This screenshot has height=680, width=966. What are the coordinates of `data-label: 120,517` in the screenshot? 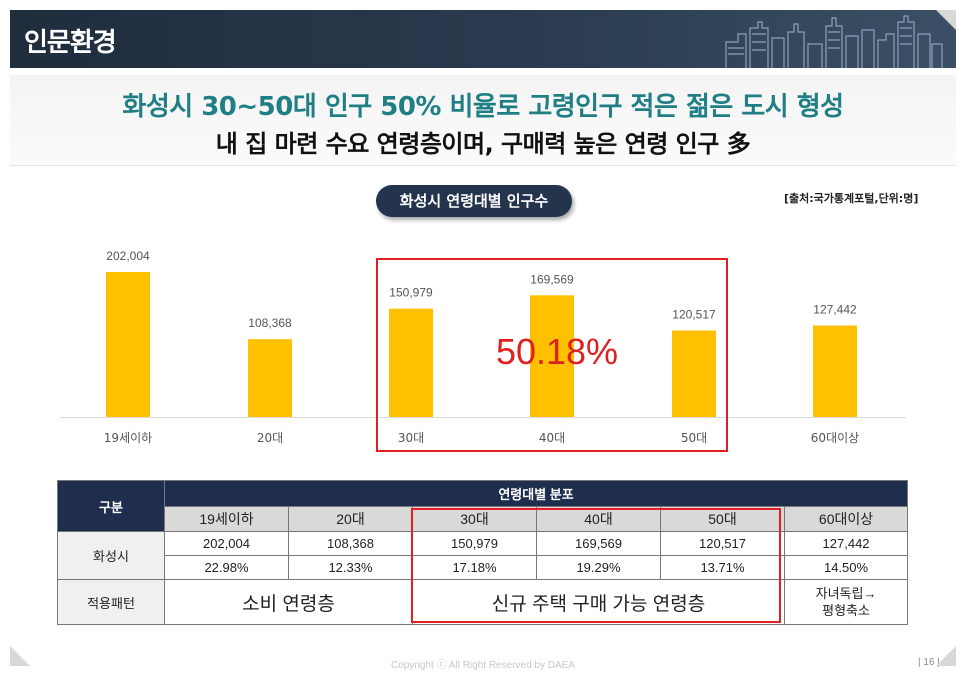 It's located at (694, 314).